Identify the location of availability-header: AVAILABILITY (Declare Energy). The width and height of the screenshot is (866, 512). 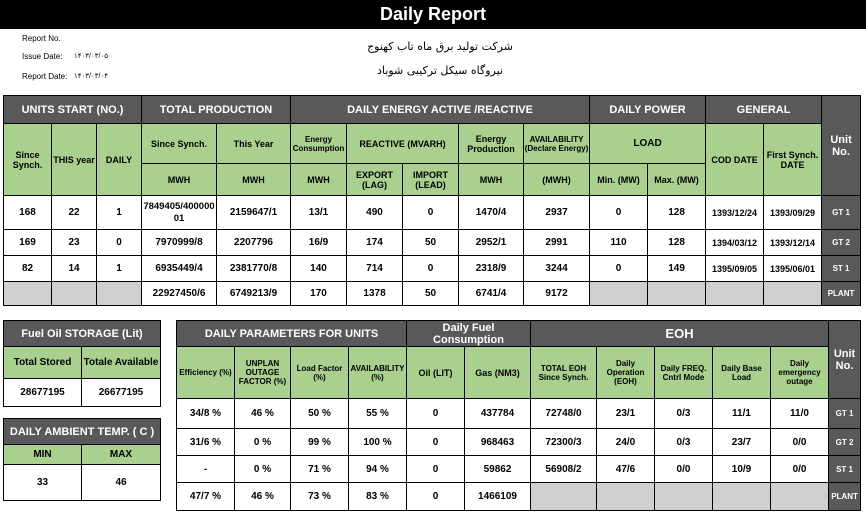
(557, 143).